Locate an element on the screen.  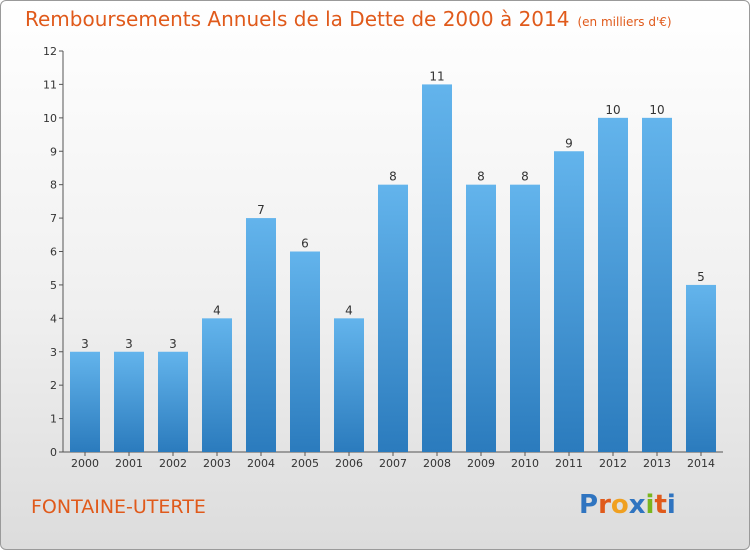
brand-letter: o is located at coordinates (619, 505).